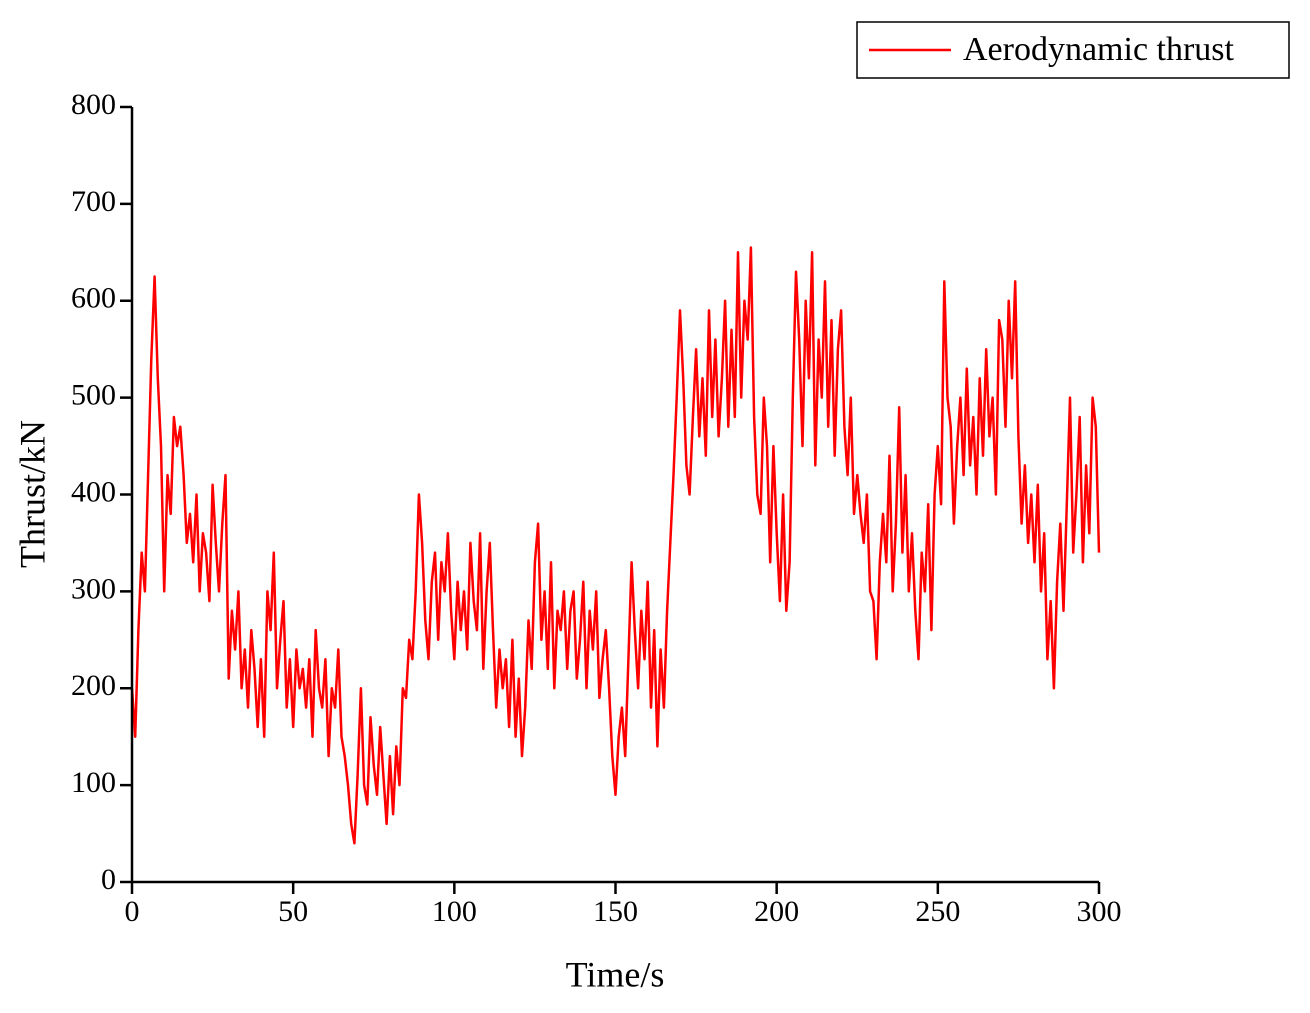  What do you see at coordinates (1099, 911) in the screenshot?
I see `x-tick-label: 300` at bounding box center [1099, 911].